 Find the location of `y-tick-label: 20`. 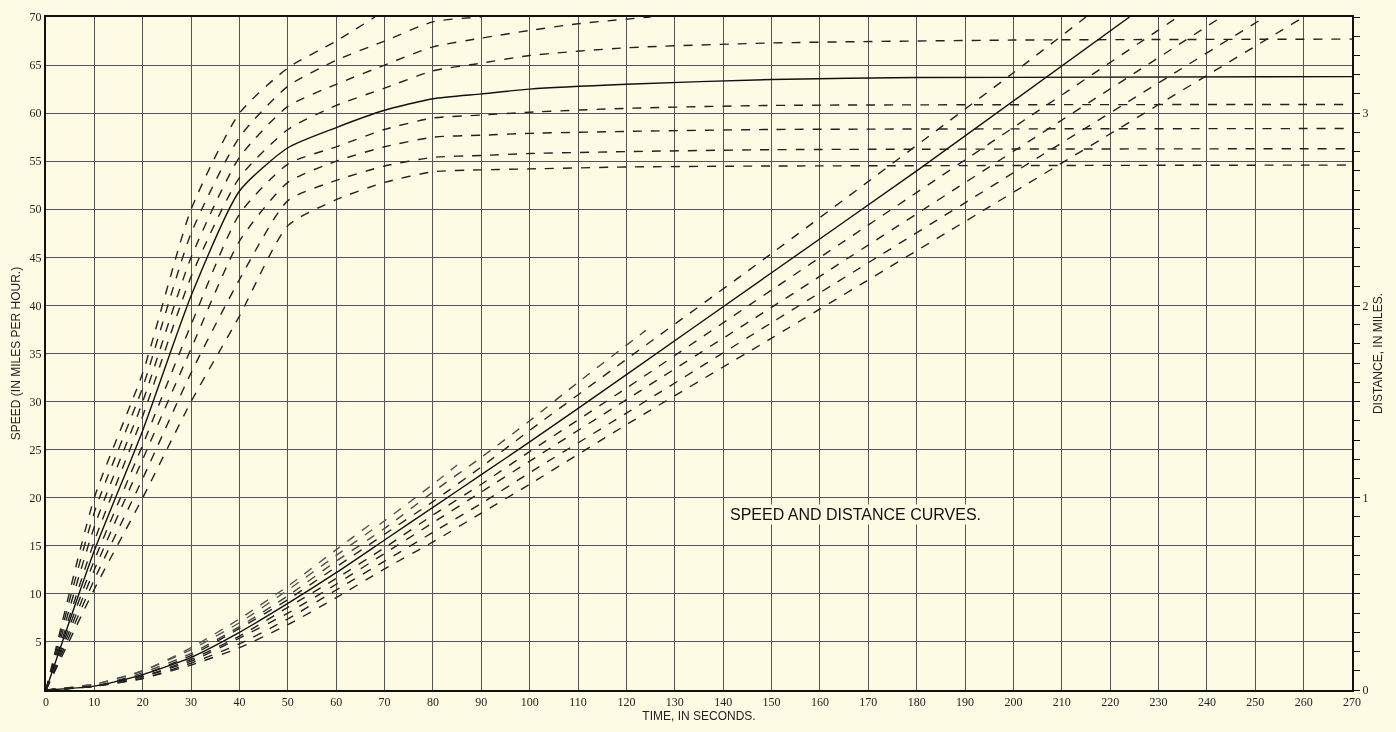

y-tick-label: 20 is located at coordinates (35, 497).